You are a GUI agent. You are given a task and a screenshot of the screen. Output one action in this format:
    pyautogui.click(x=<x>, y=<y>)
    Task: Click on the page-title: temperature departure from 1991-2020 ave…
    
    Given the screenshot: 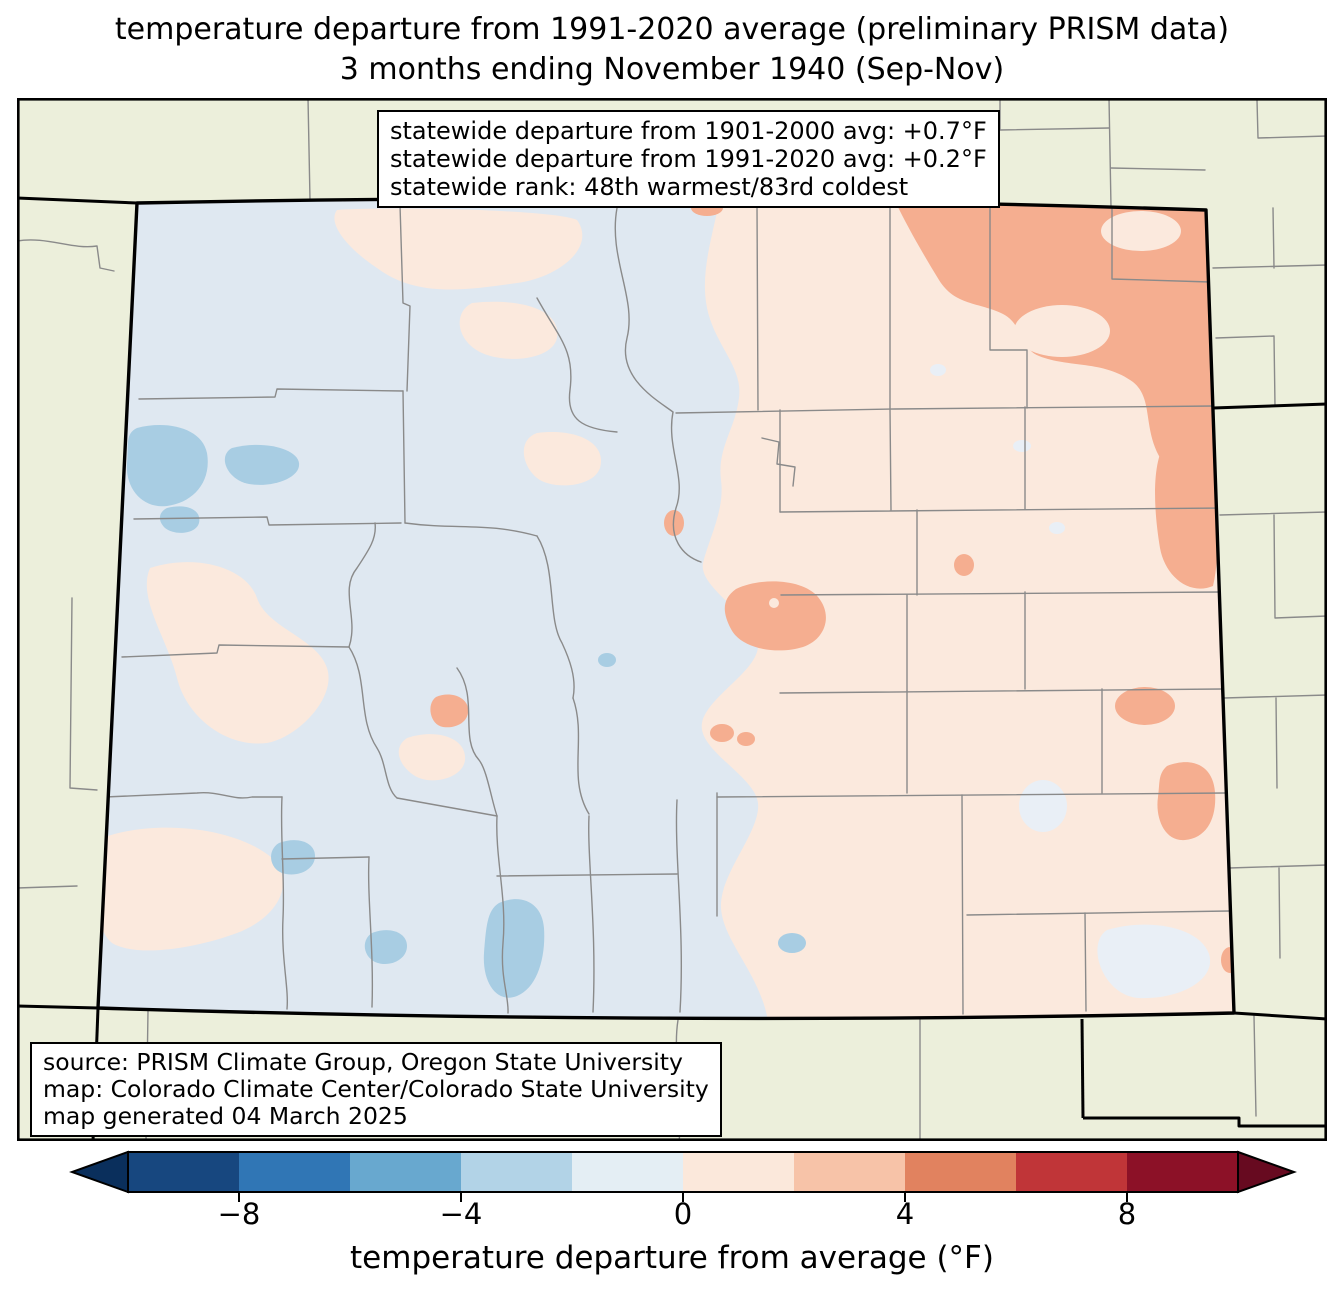 What is the action you would take?
    pyautogui.click(x=672, y=50)
    